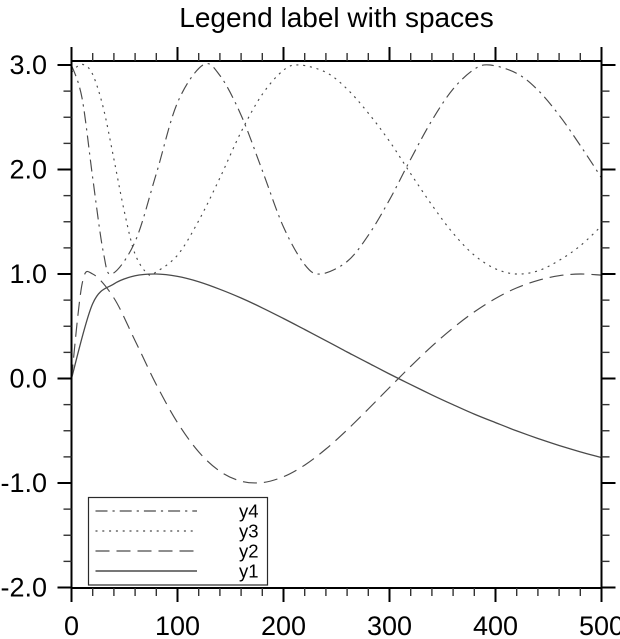  What do you see at coordinates (177, 625) in the screenshot?
I see `x-tick-label: 100` at bounding box center [177, 625].